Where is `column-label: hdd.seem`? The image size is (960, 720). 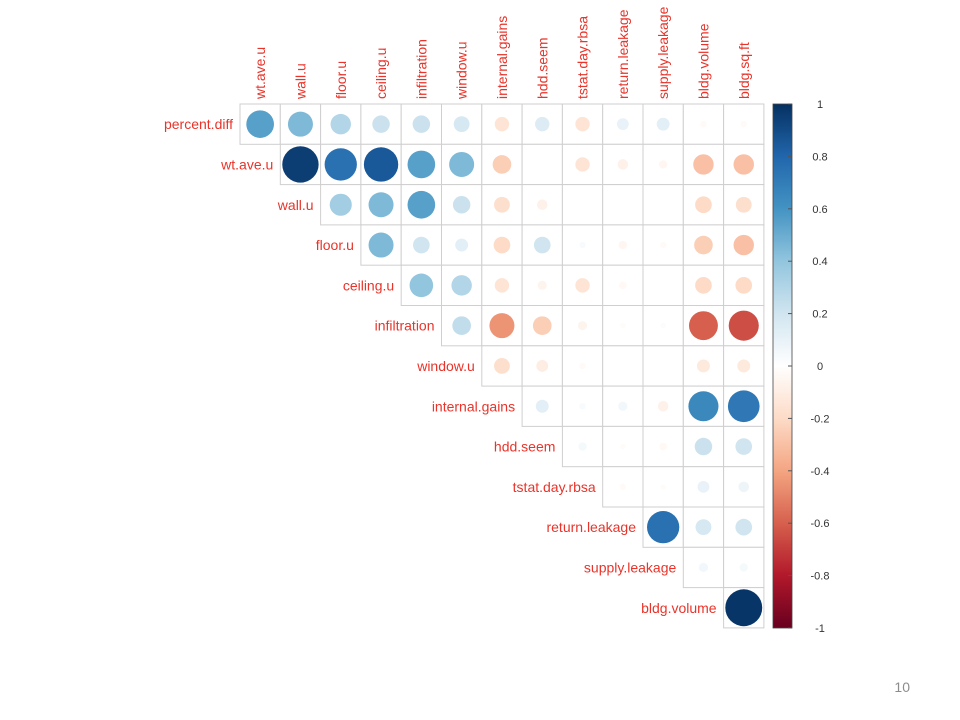
column-label: hdd.seem is located at coordinates (542, 68).